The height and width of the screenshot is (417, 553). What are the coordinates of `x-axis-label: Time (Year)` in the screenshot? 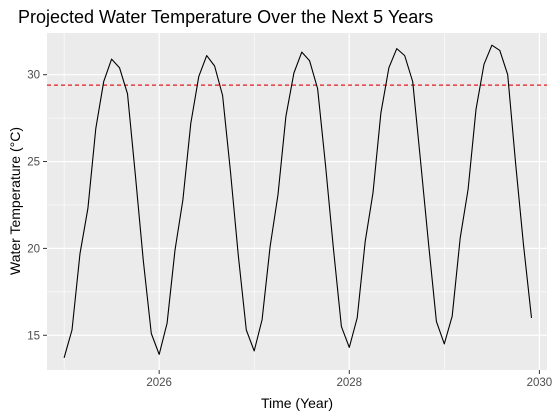 It's located at (297, 403).